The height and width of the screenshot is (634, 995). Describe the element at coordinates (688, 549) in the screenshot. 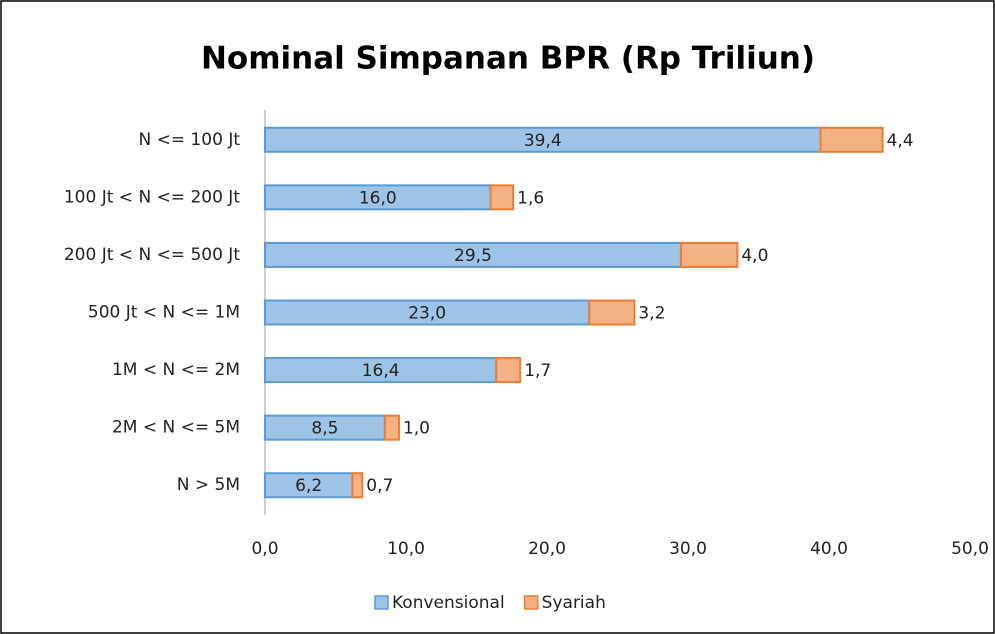

I see `x-tick-label: 30,0` at that location.